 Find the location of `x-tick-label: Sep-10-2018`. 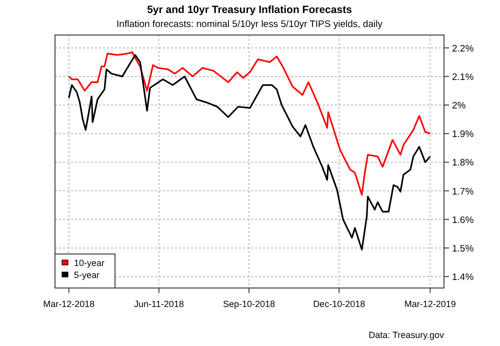

x-tick-label: Sep-10-2018 is located at coordinates (249, 304).